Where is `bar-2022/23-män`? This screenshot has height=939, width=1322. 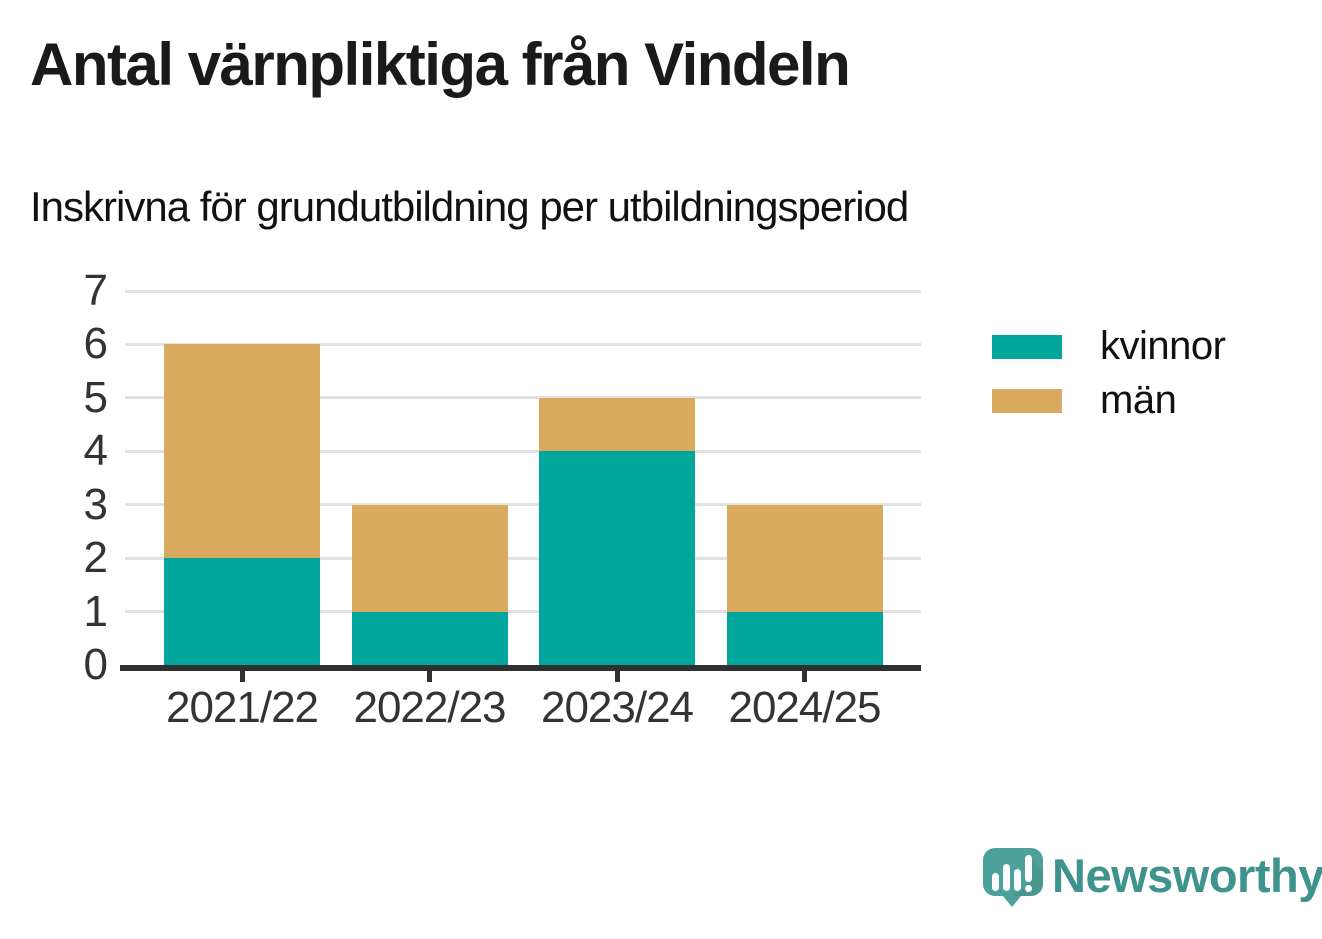
bar-2022/23-män is located at coordinates (429, 558).